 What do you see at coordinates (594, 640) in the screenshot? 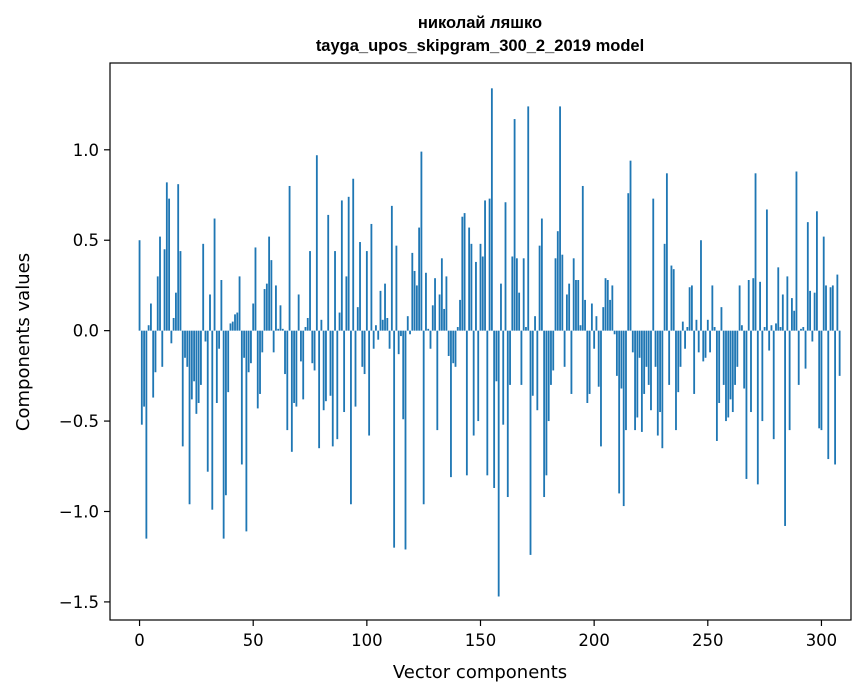
I see `x-tick-label: 200` at bounding box center [594, 640].